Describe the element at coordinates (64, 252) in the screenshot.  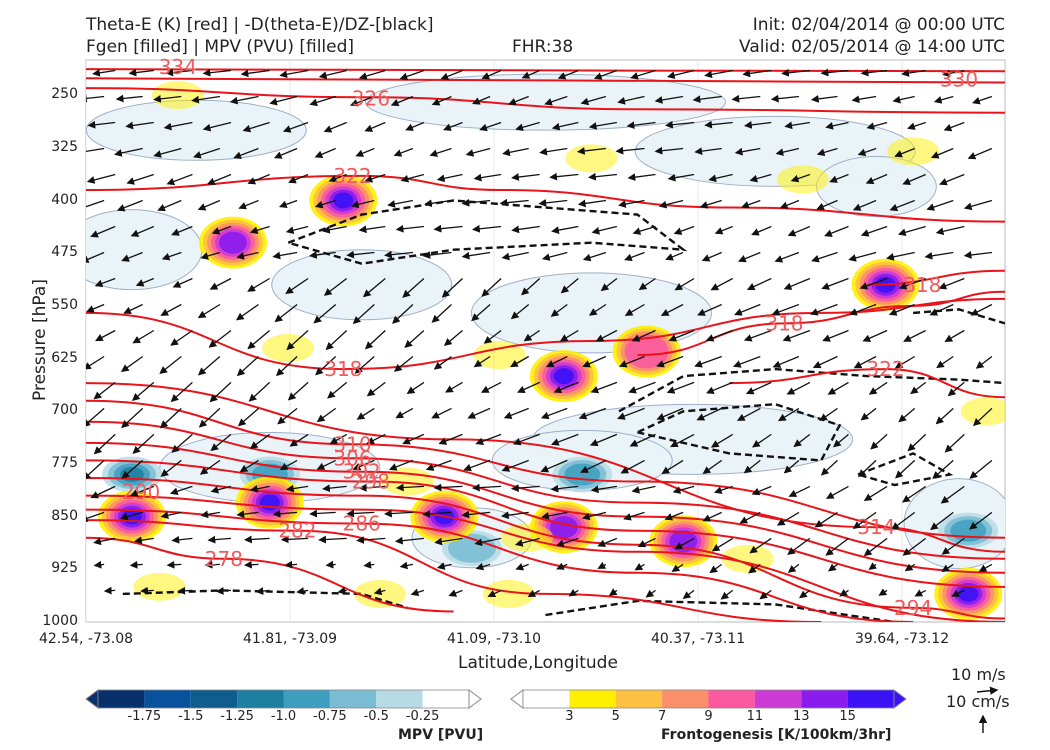
I see `y-tick-label: 475` at that location.